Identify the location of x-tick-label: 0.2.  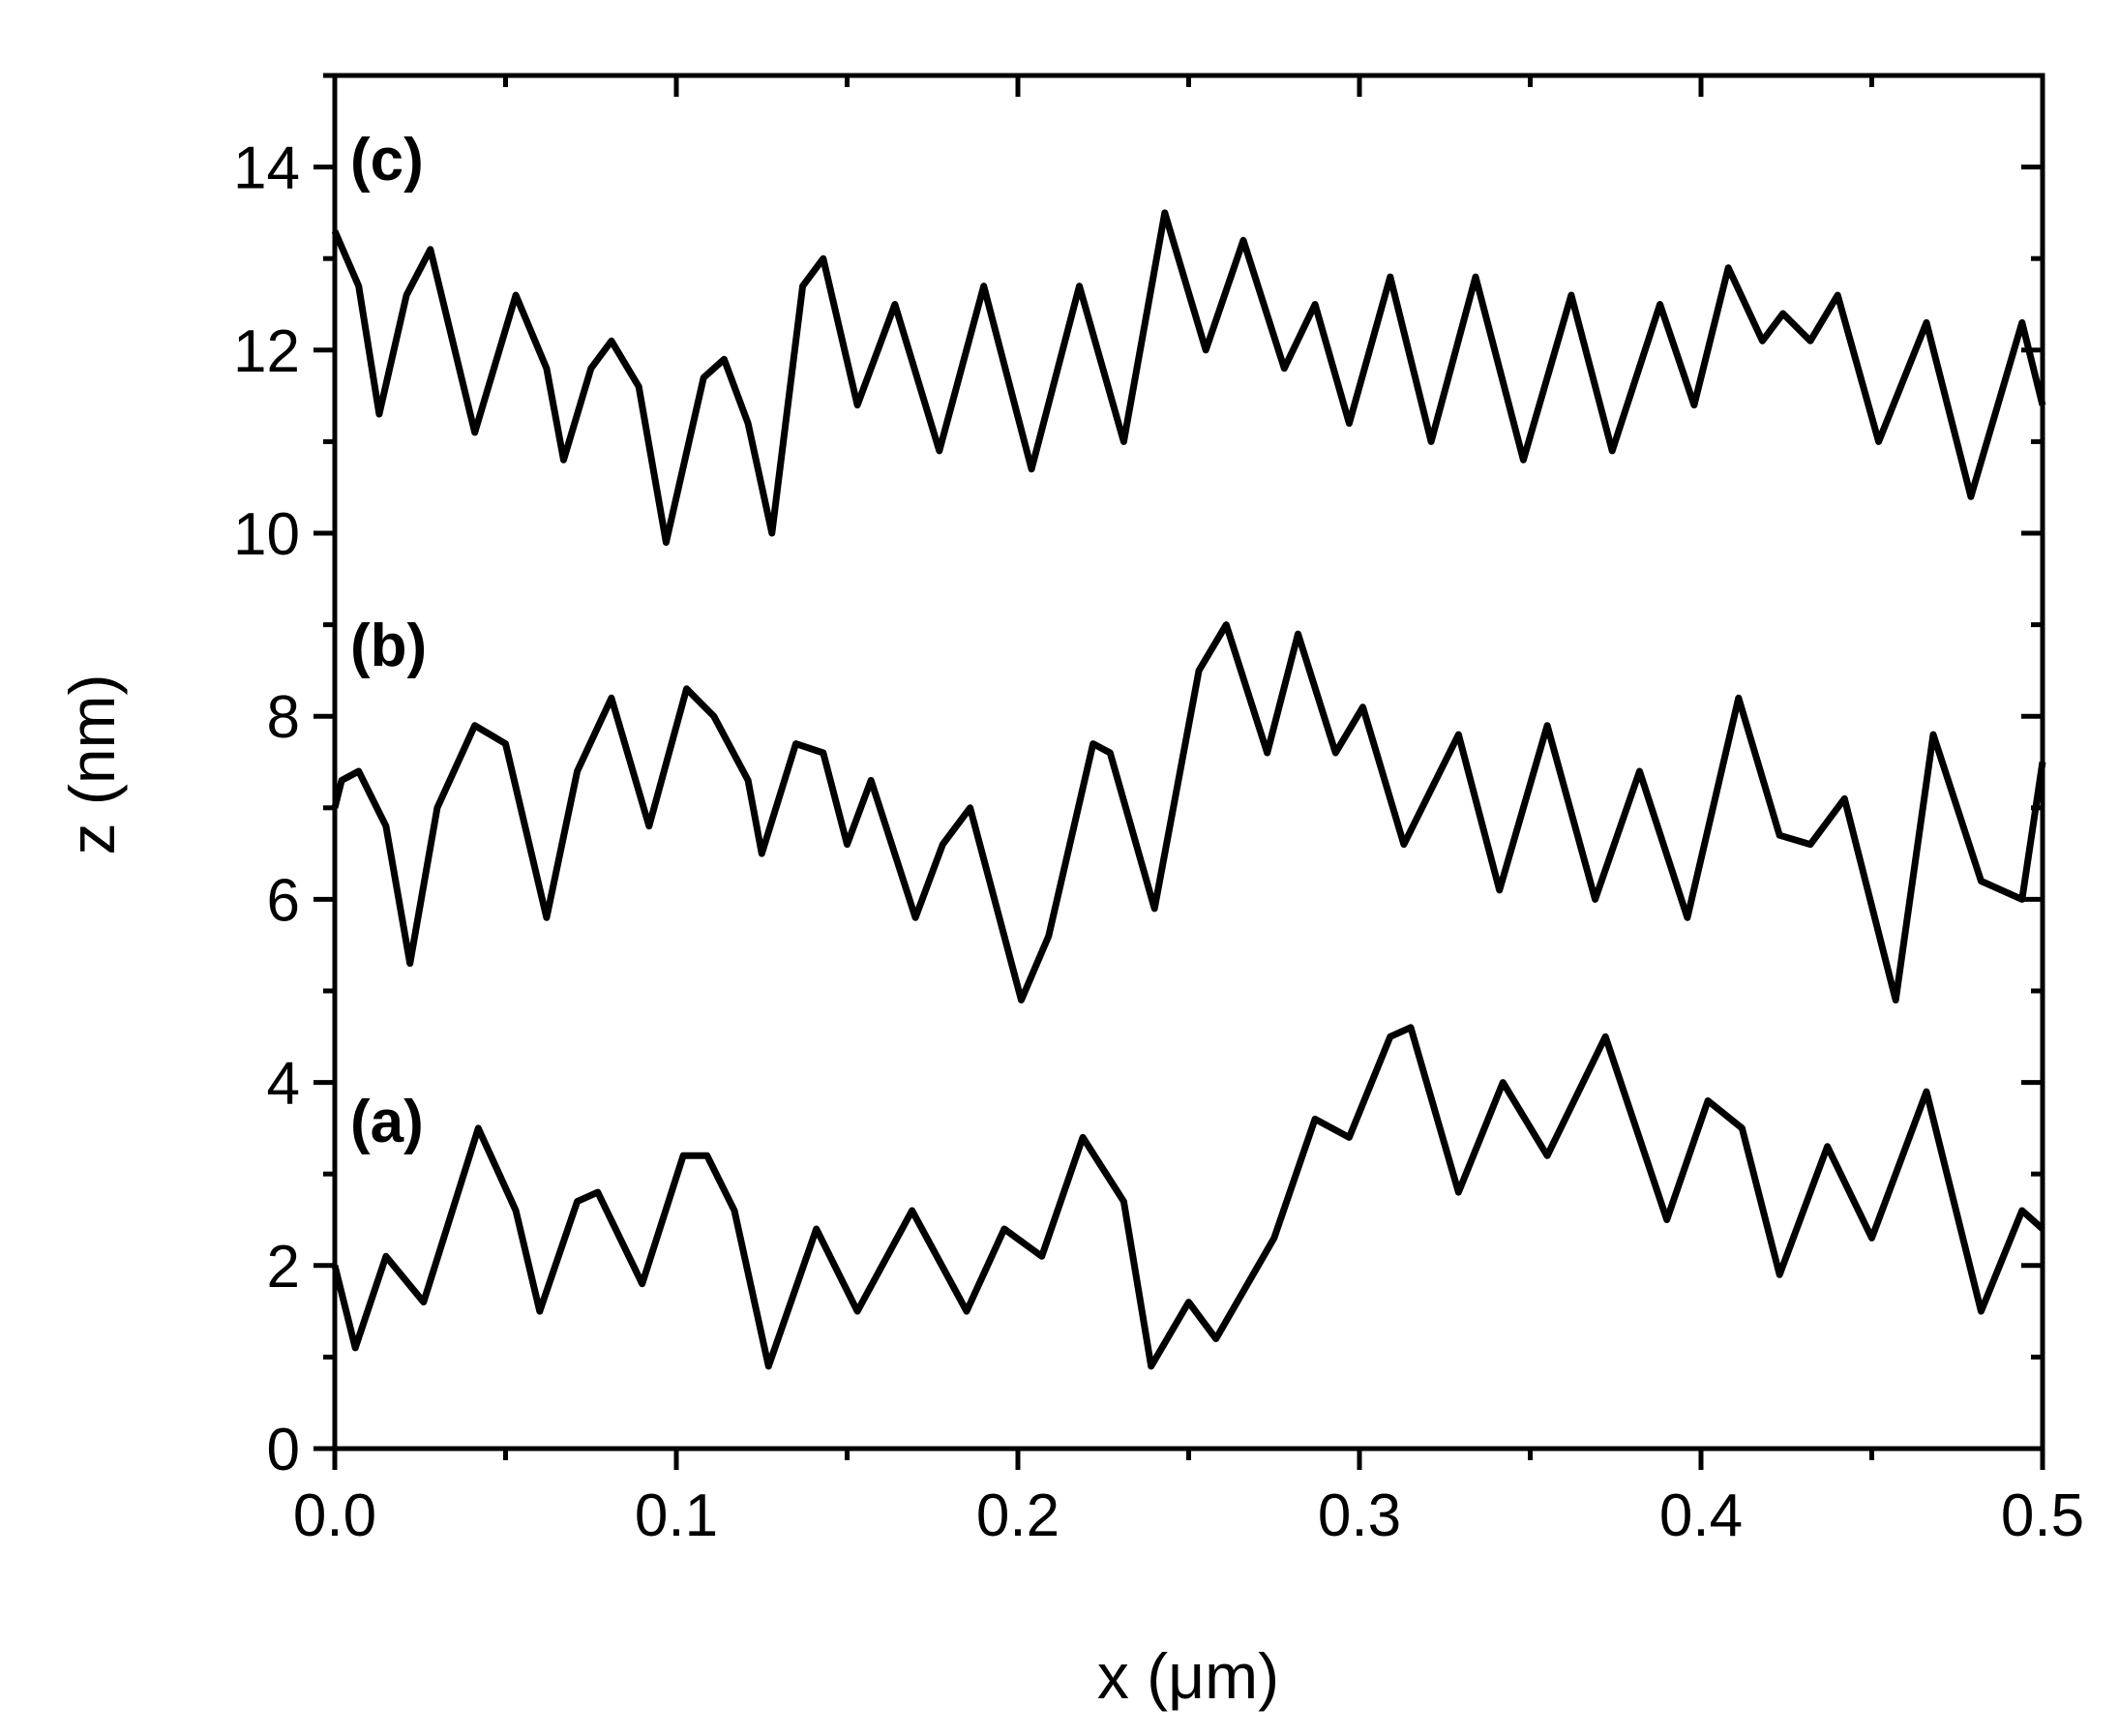
(1018, 1515).